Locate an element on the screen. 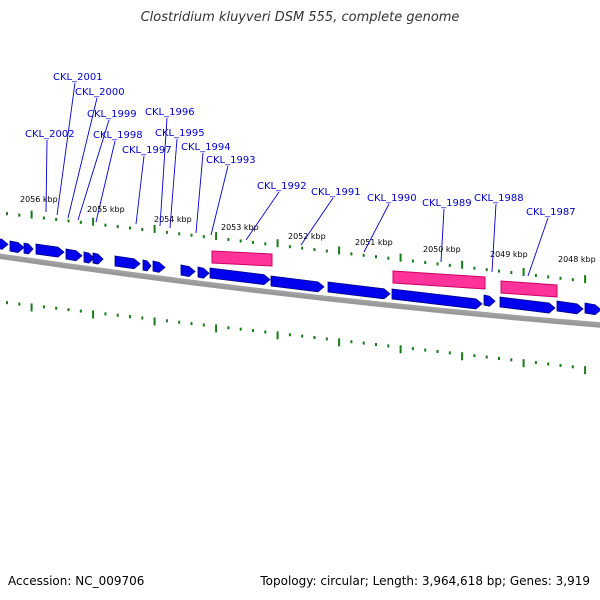 The image size is (600, 600). gene-label: CKL_1993 is located at coordinates (231, 160).